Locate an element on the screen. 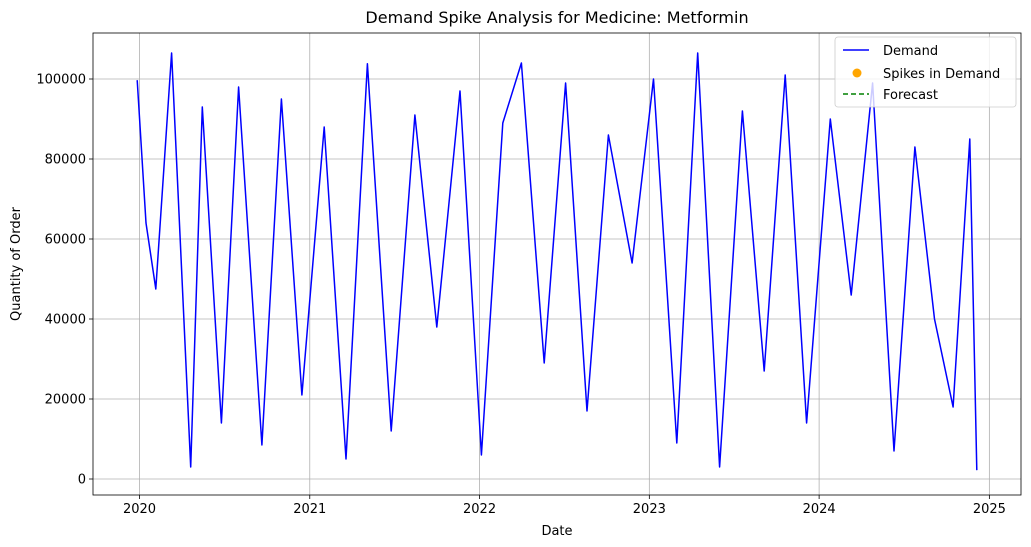 The height and width of the screenshot is (547, 1031). x-tick-label: 2021 is located at coordinates (309, 509).